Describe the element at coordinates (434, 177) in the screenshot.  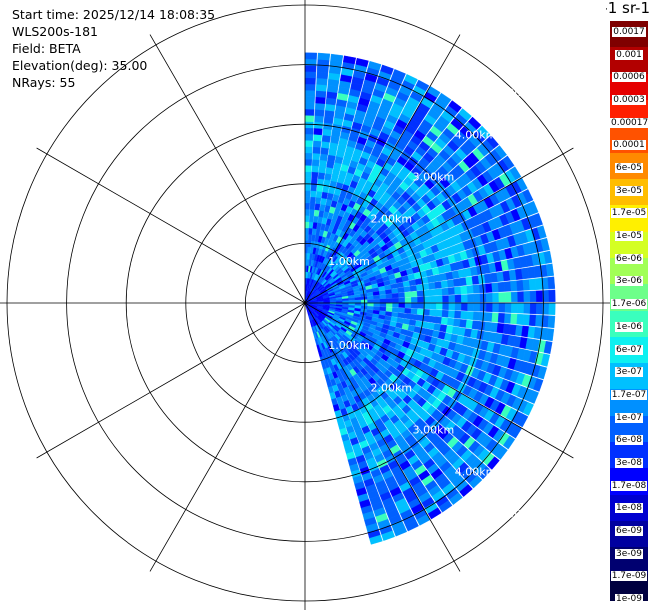
I see `range-label: 3.00km` at that location.